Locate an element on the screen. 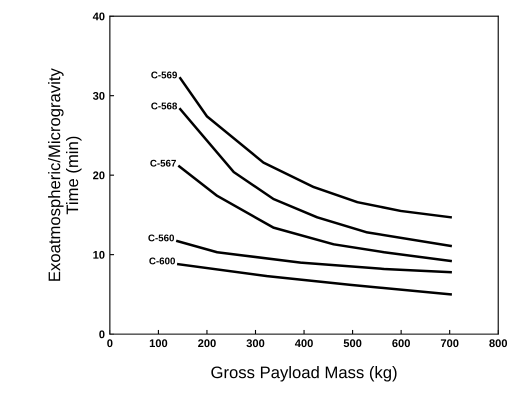  series-label: C-569 is located at coordinates (164, 75).